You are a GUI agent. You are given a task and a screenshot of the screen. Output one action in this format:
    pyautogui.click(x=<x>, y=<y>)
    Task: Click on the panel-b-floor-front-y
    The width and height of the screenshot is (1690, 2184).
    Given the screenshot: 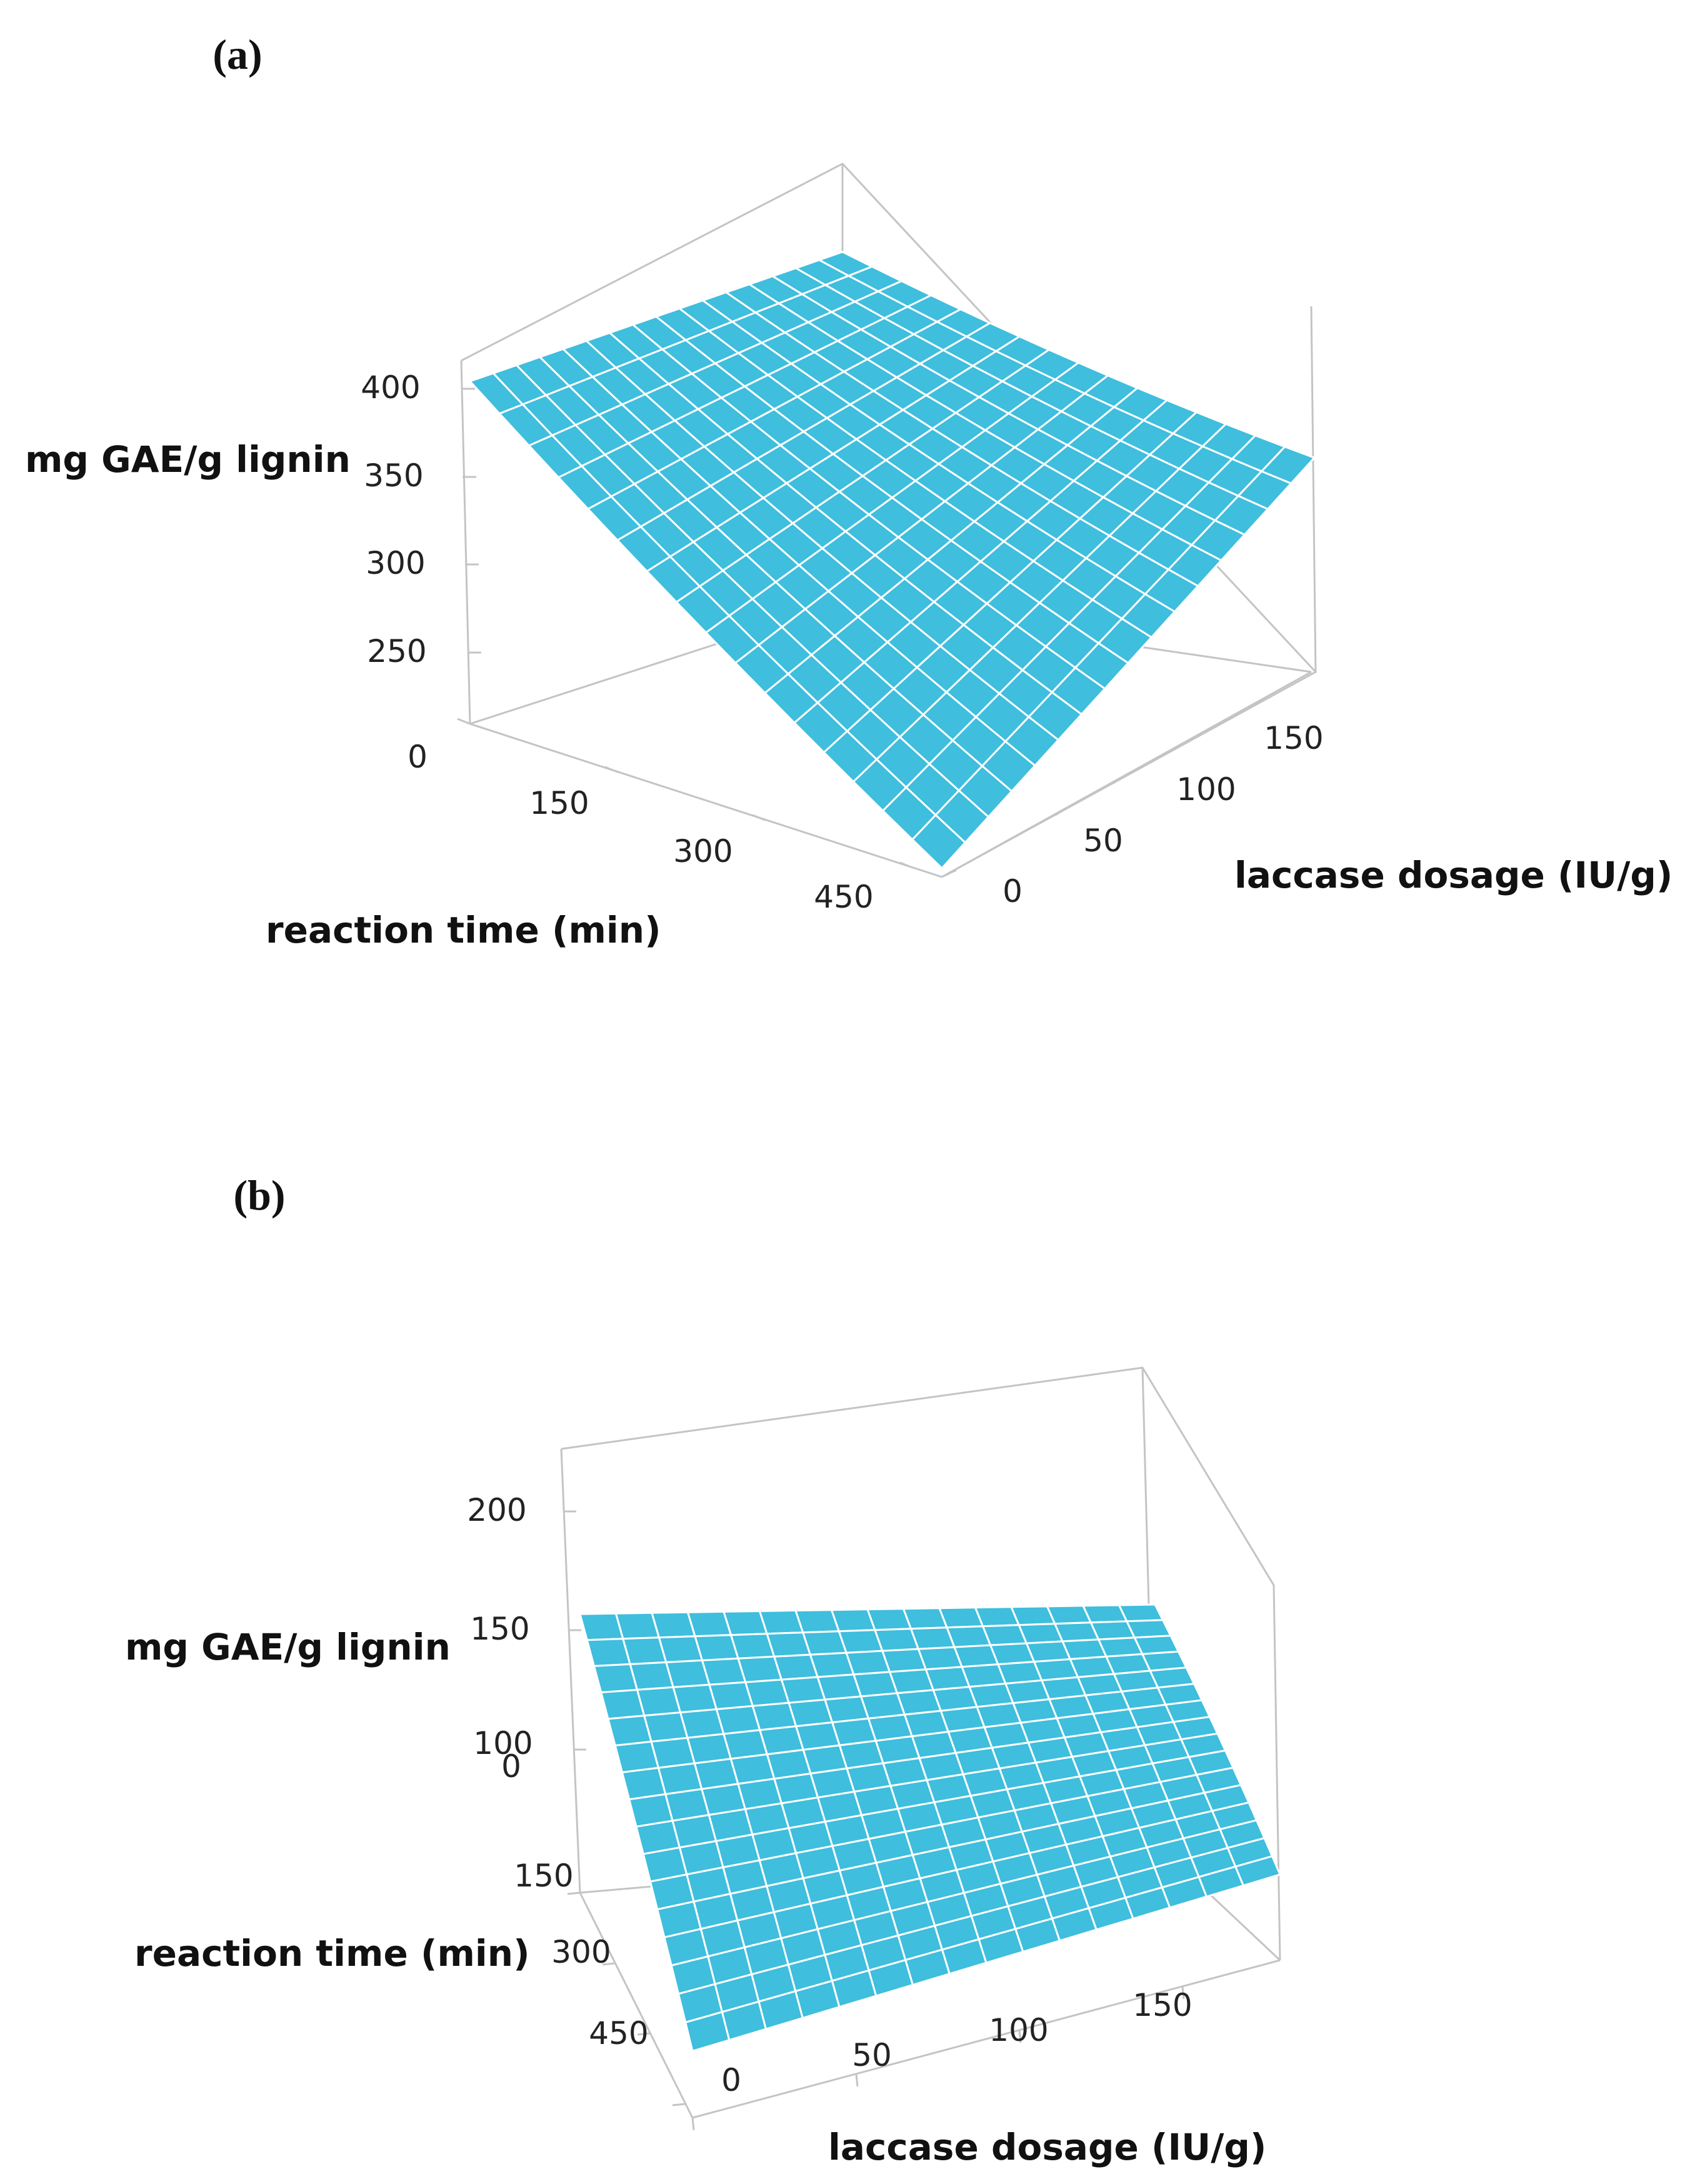 What is the action you would take?
    pyautogui.click(x=986, y=2039)
    